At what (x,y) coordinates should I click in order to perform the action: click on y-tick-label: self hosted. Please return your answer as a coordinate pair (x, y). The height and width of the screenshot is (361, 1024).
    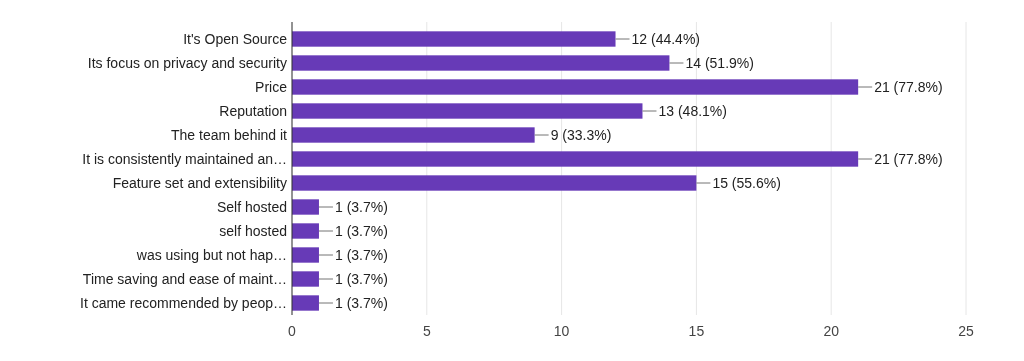
    Looking at the image, I should click on (253, 230).